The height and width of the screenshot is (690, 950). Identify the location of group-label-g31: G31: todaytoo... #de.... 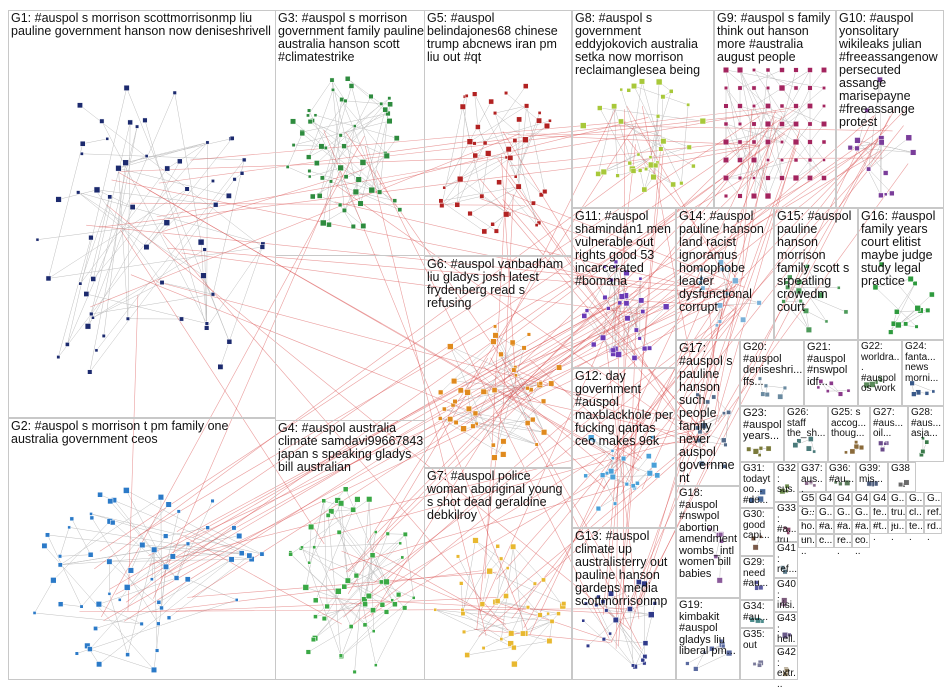
(758, 485).